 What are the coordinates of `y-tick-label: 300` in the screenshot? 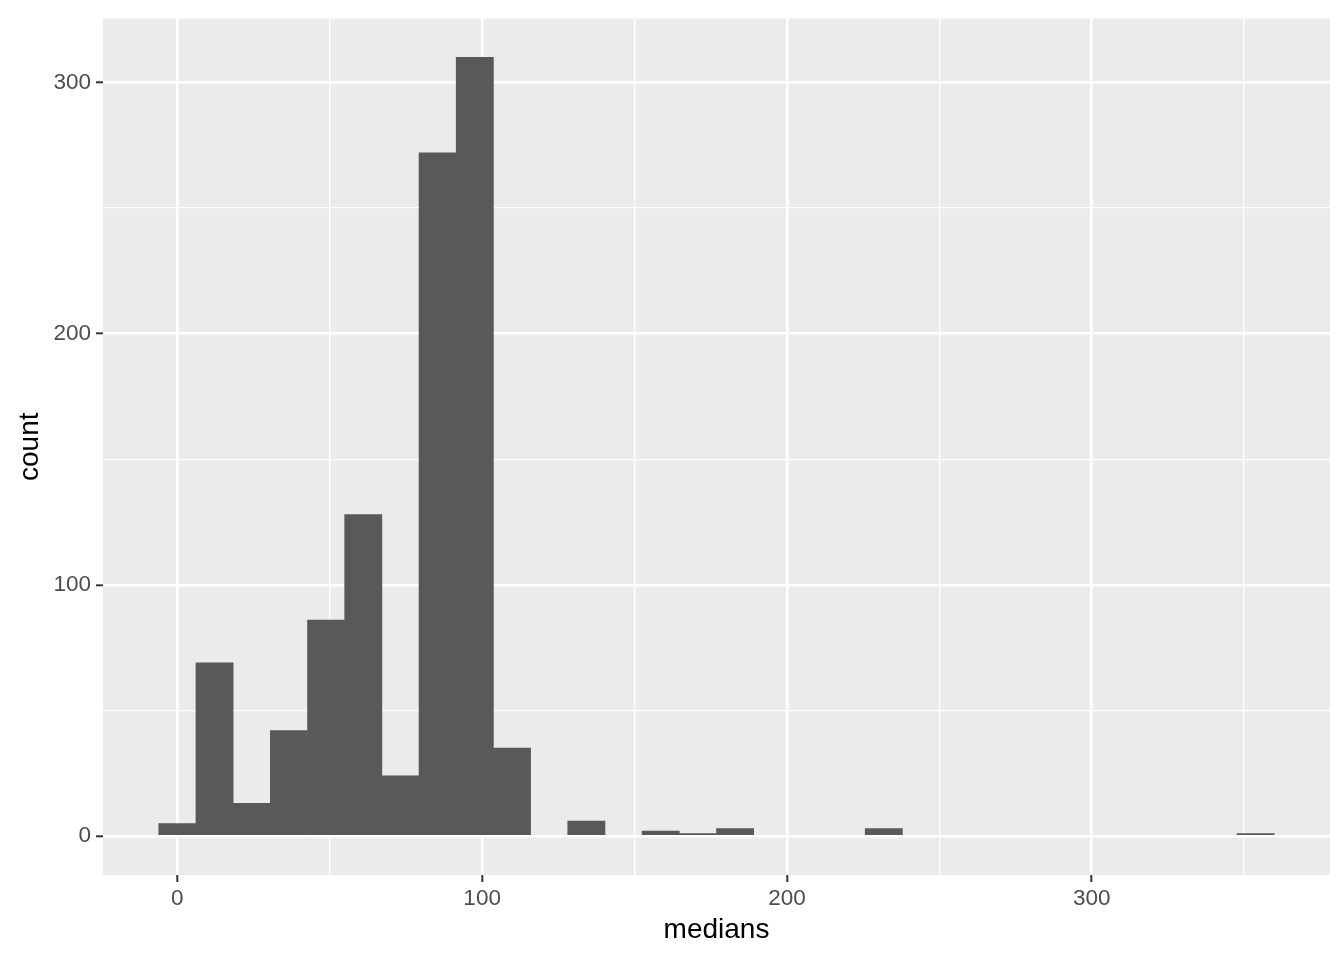 It's located at (72, 81).